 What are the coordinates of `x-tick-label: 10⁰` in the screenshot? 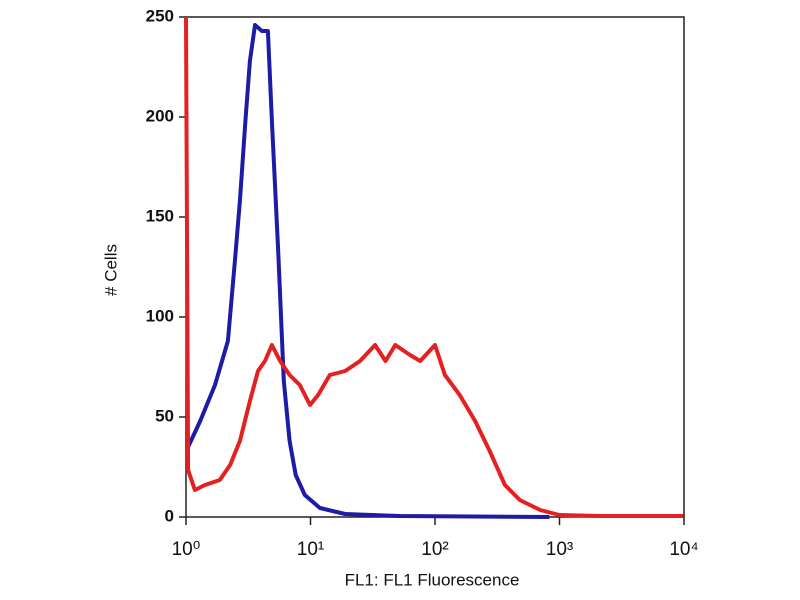 It's located at (186, 549).